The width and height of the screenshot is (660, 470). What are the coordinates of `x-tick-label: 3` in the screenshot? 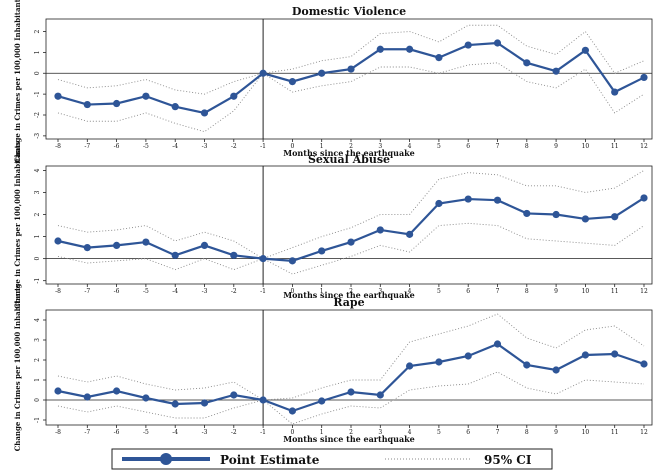 It's located at (380, 146).